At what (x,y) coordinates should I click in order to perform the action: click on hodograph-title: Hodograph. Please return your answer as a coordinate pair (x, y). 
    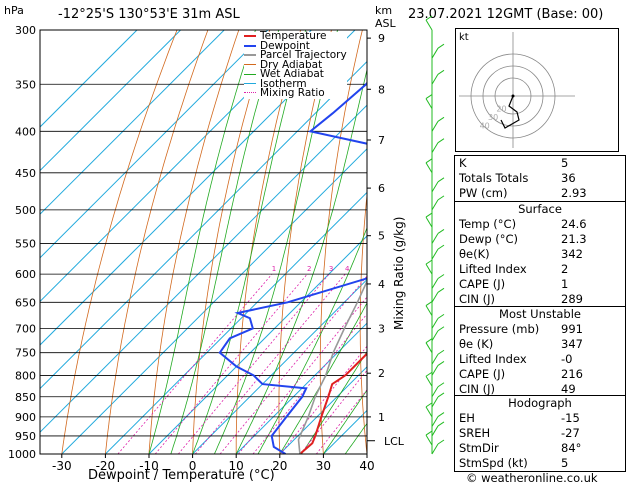
    Looking at the image, I should click on (540, 403).